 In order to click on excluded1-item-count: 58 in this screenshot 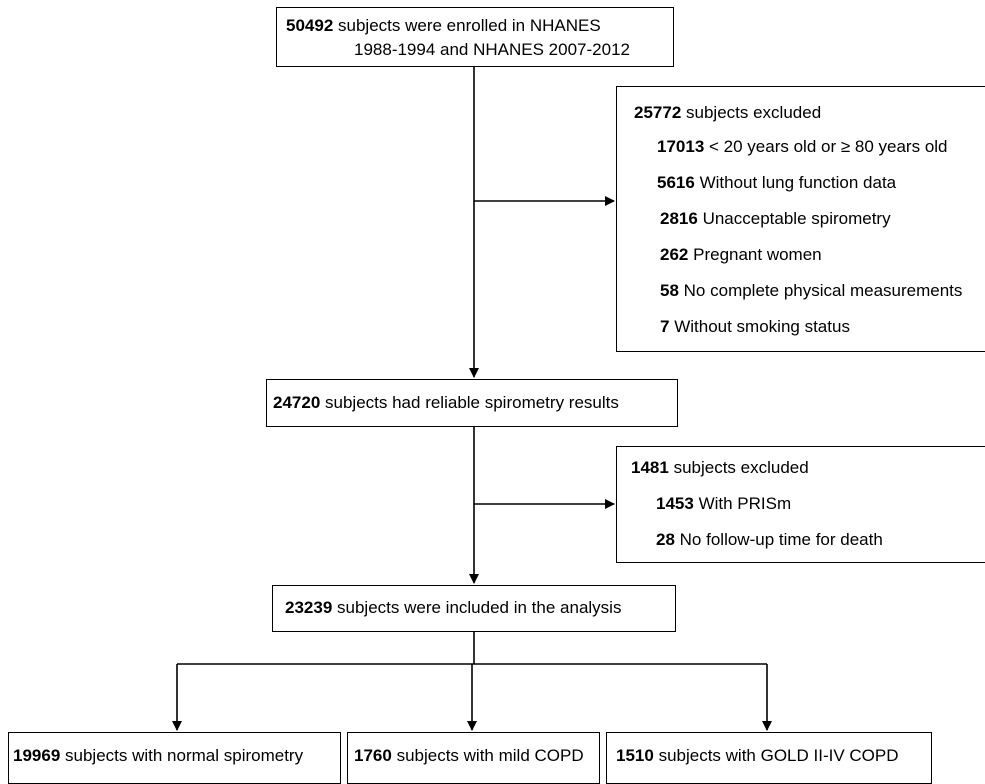, I will do `click(669, 290)`.